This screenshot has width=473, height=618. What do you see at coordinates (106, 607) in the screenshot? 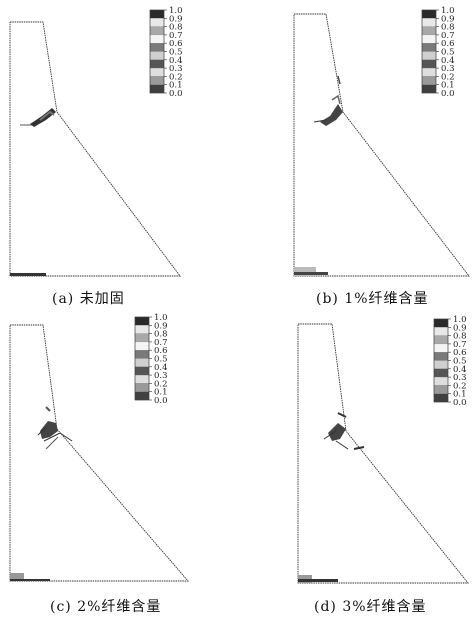
I see `caption-c: (c) 2%纤维含量` at bounding box center [106, 607].